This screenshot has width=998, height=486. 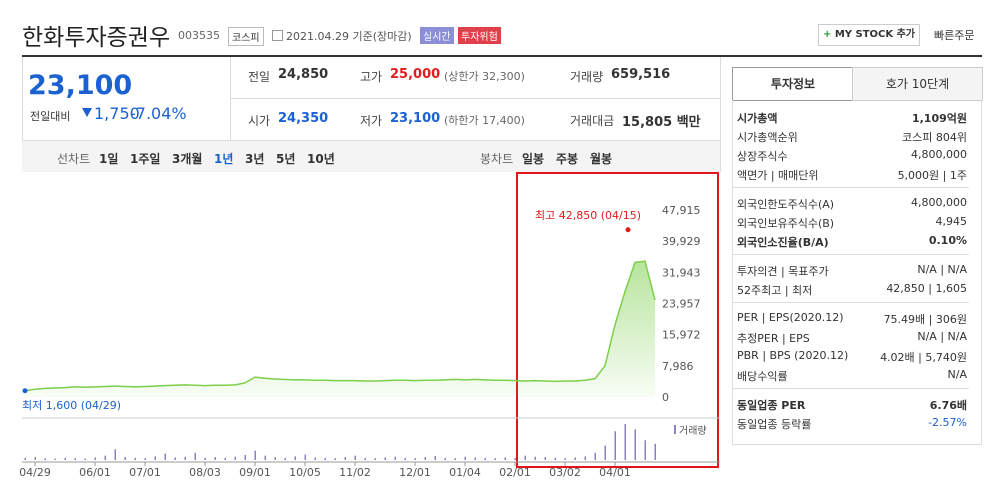 I want to click on info-row: 동일업종 PER 6.76배, so click(x=850, y=405).